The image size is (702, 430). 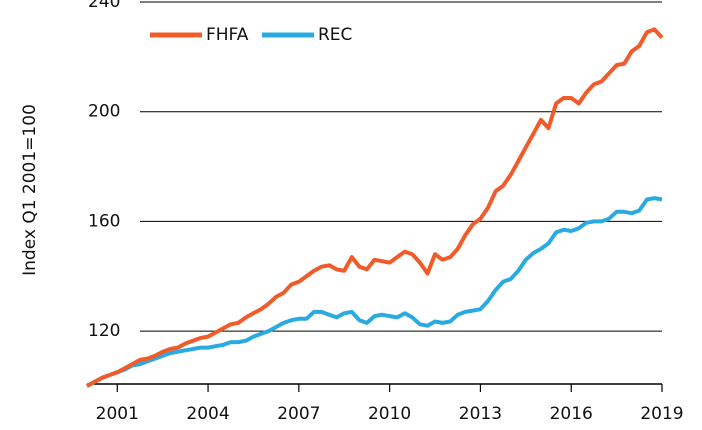 I want to click on y-tick-label: 120, so click(x=104, y=331).